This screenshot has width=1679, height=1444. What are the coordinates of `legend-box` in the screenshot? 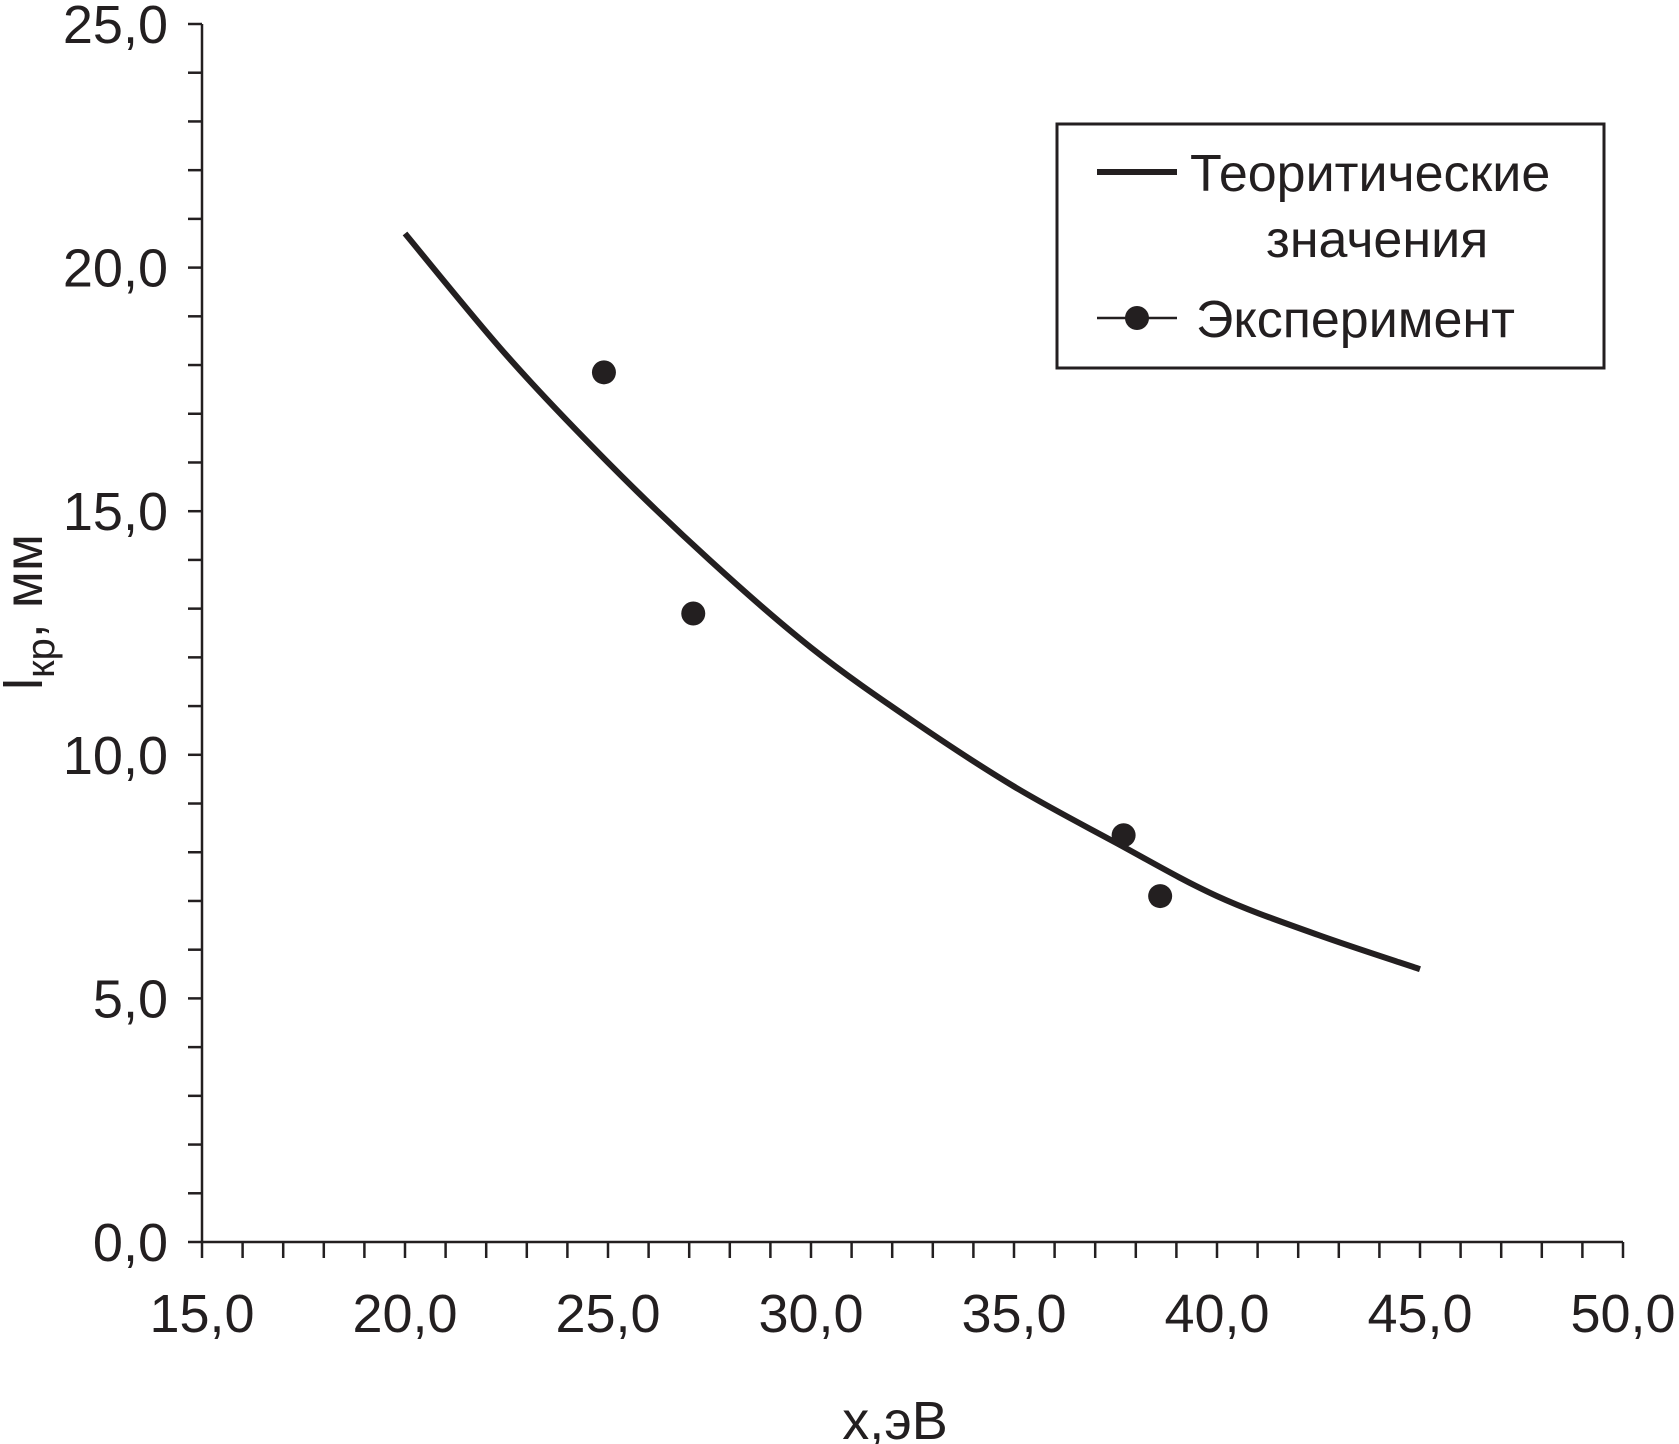 It's located at (1330, 246).